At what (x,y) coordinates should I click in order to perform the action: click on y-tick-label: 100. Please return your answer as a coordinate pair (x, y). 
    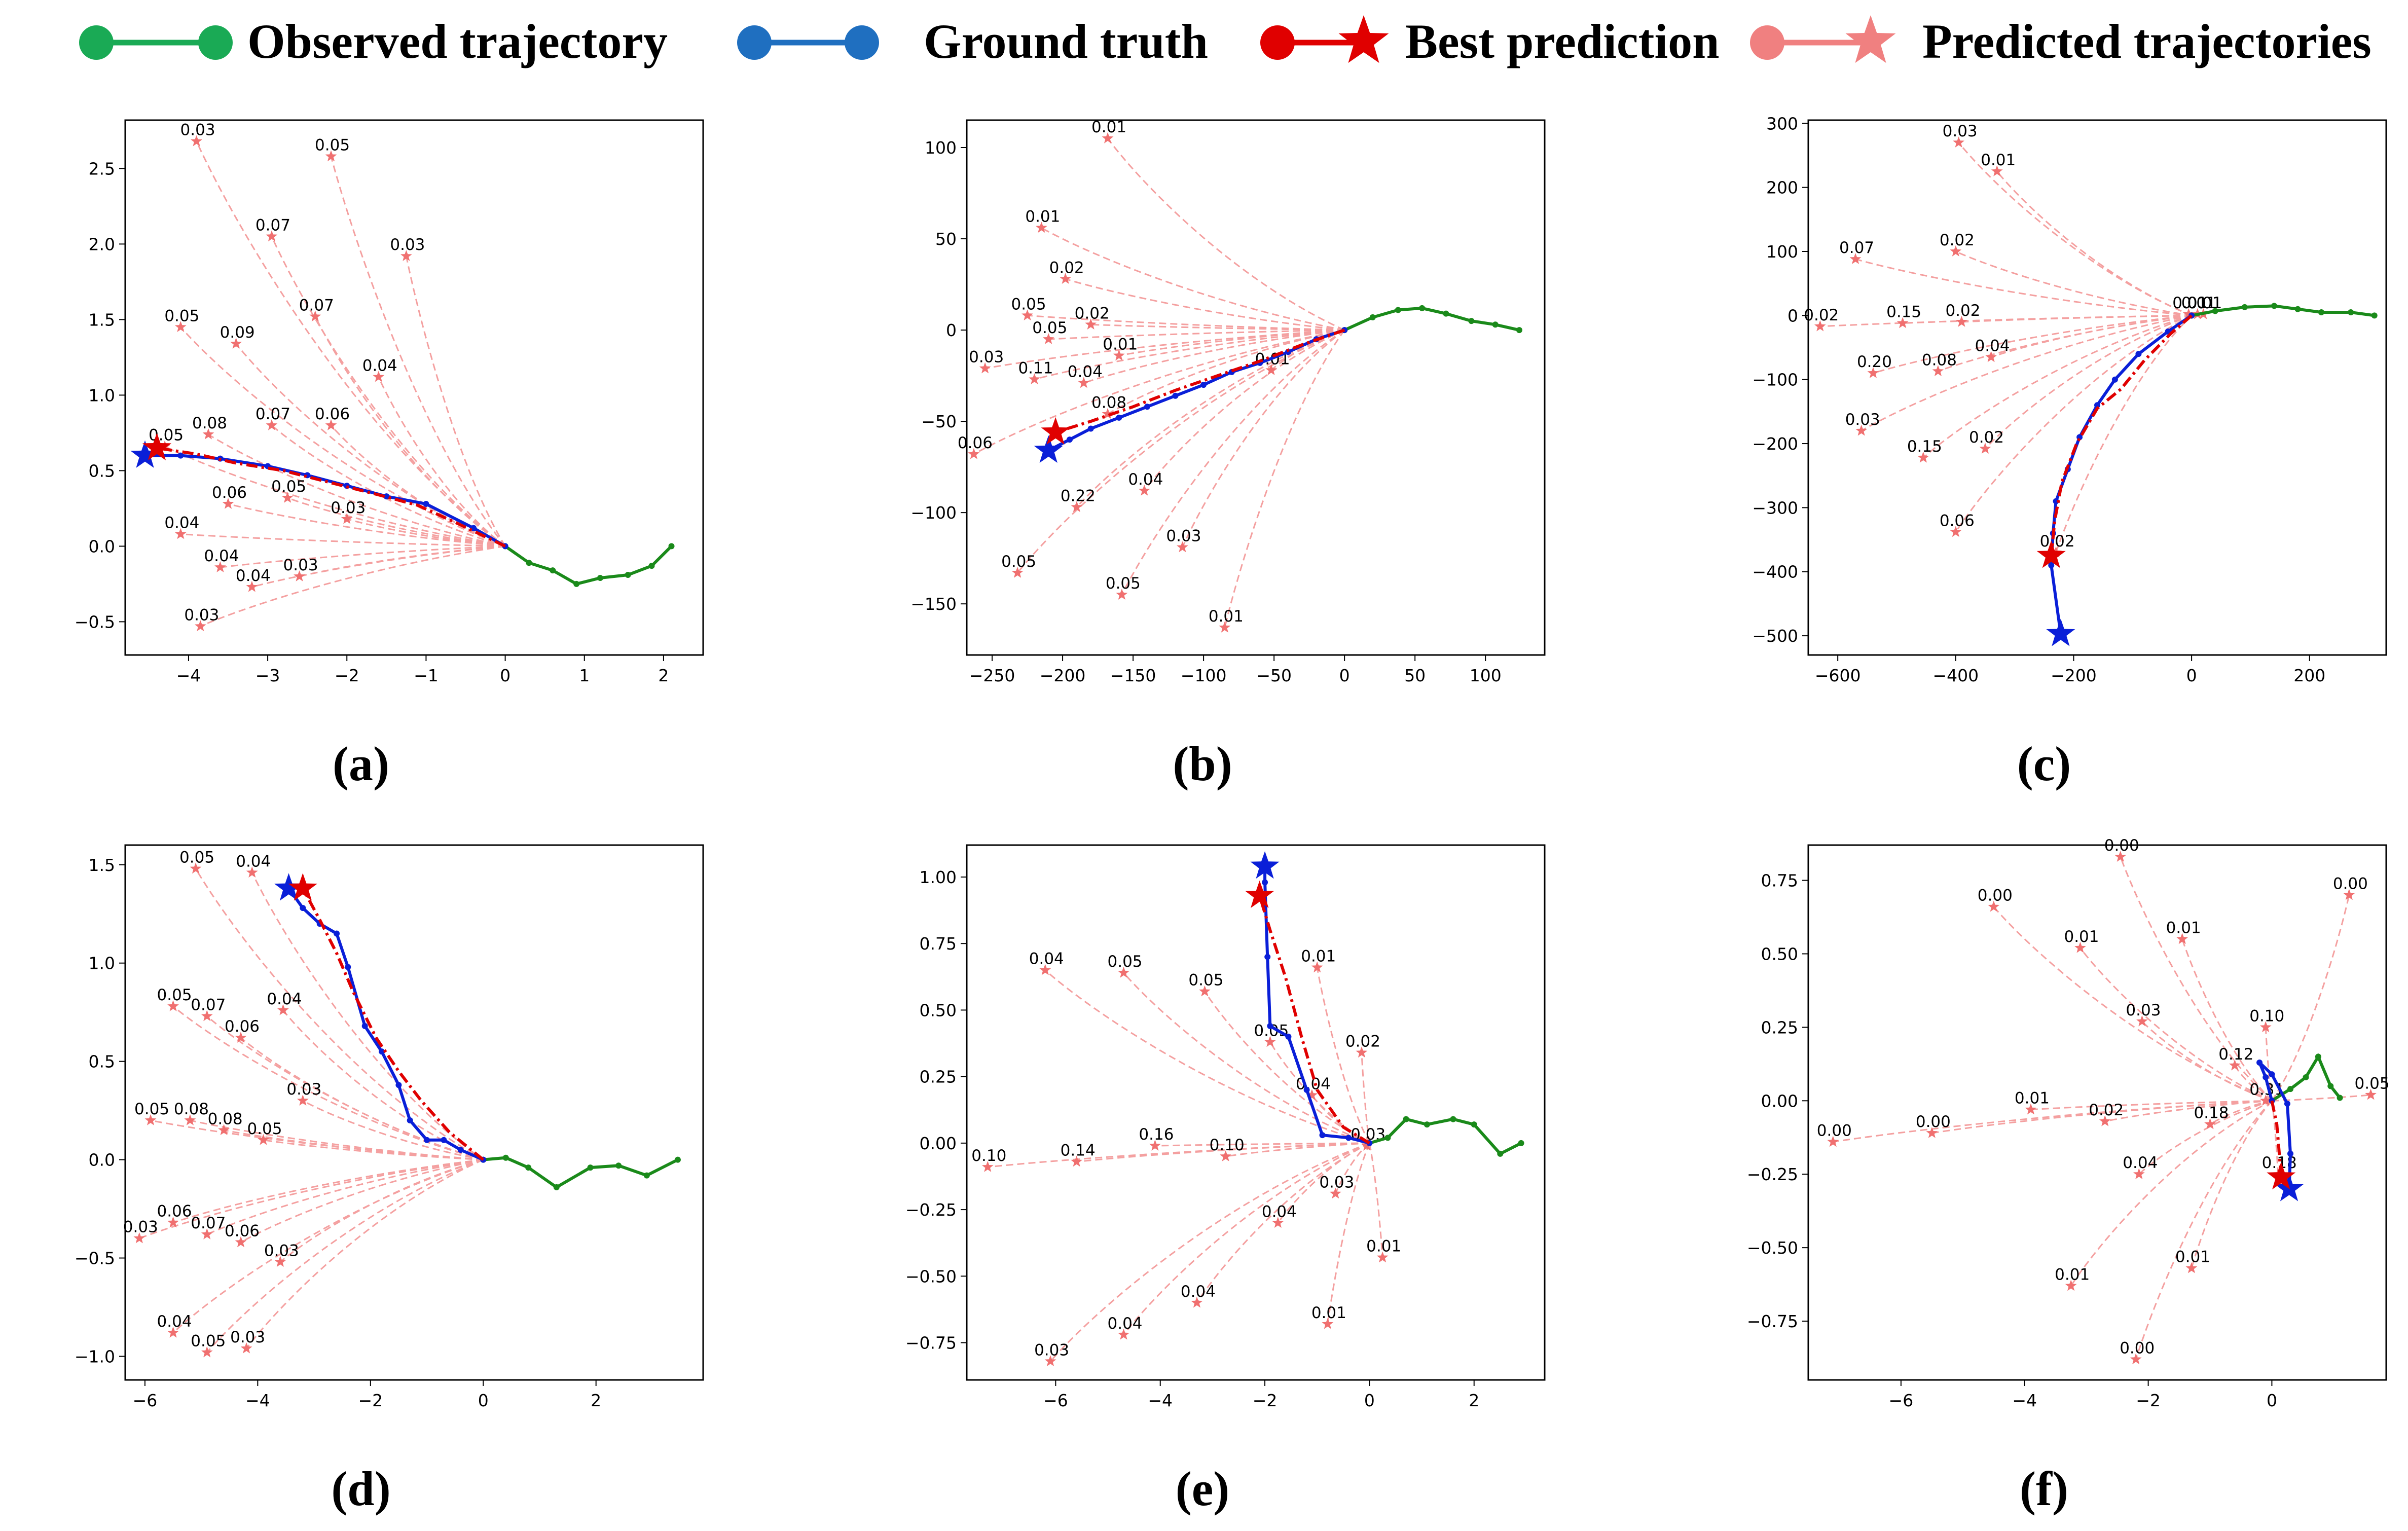
    Looking at the image, I should click on (1782, 252).